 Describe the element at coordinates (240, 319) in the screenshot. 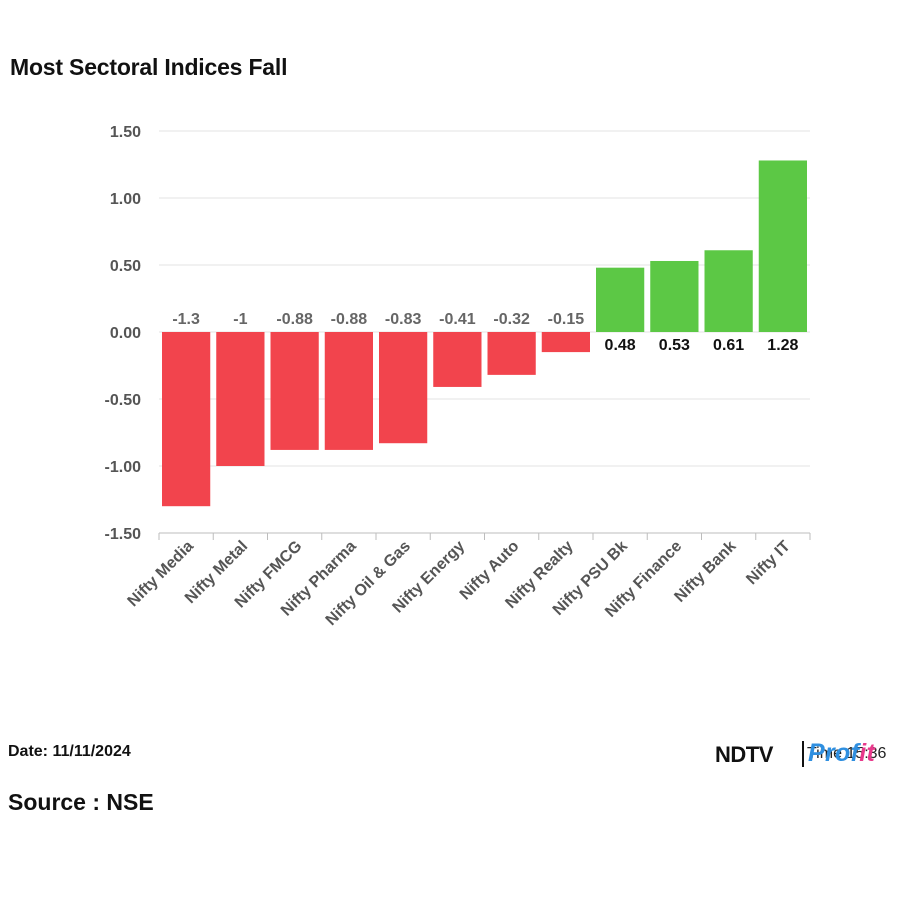

I see `data-label: -1` at that location.